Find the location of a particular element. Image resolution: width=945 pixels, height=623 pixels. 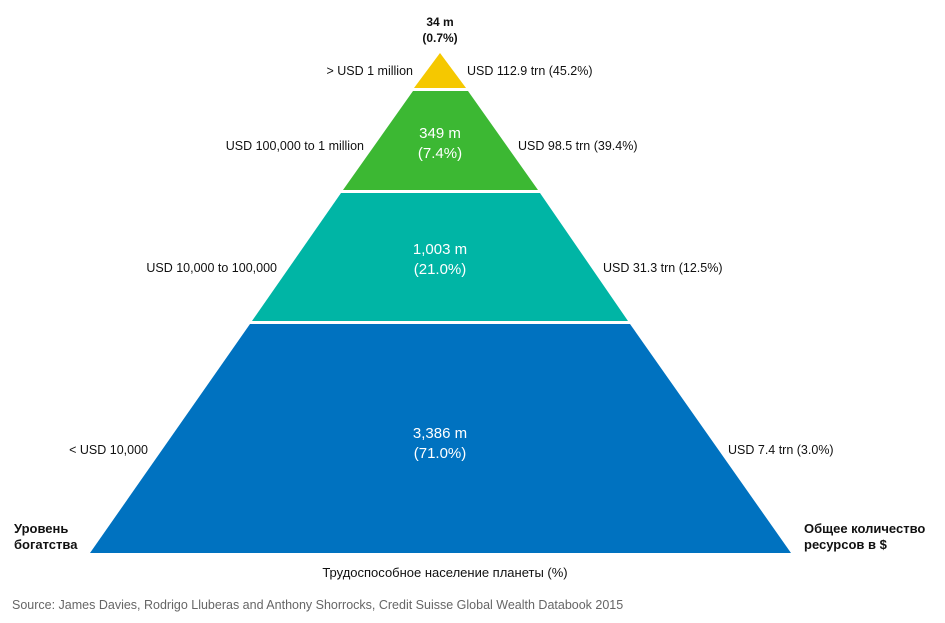

tier-top-share: (0.7%) is located at coordinates (440, 38).